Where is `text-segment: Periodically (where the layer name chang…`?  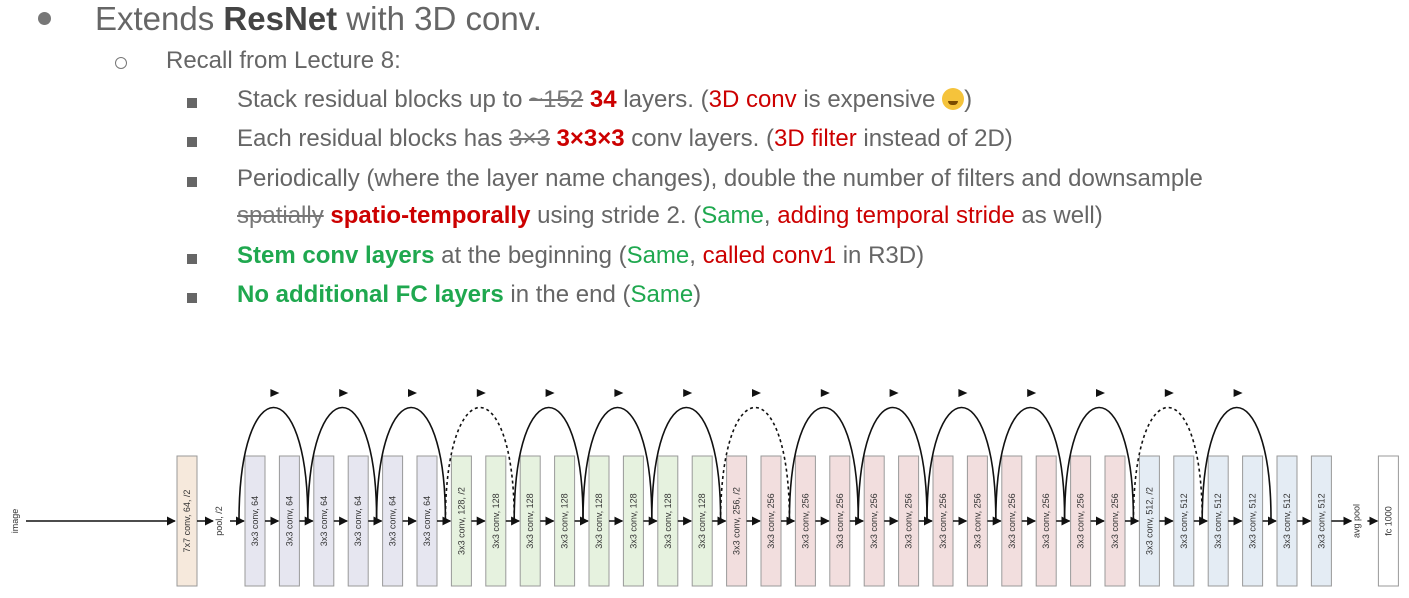
text-segment: Periodically (where the layer name chang… is located at coordinates (720, 178).